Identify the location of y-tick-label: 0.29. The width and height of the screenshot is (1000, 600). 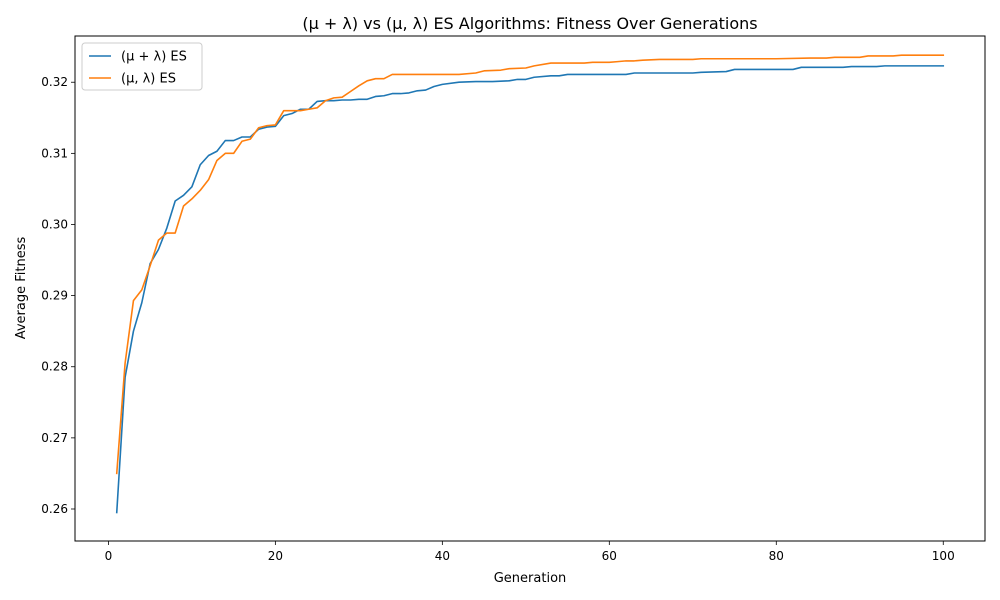
(54, 296).